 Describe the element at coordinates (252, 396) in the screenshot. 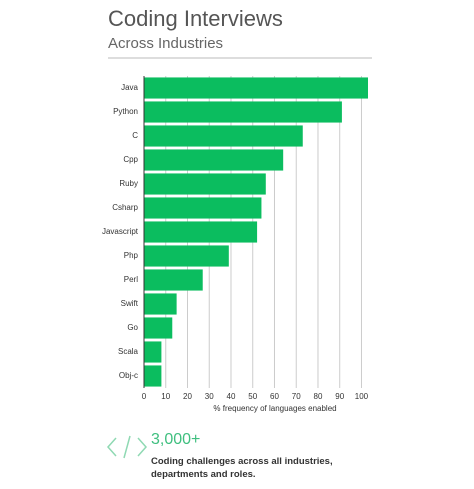

I see `x-tick-label: 50` at that location.